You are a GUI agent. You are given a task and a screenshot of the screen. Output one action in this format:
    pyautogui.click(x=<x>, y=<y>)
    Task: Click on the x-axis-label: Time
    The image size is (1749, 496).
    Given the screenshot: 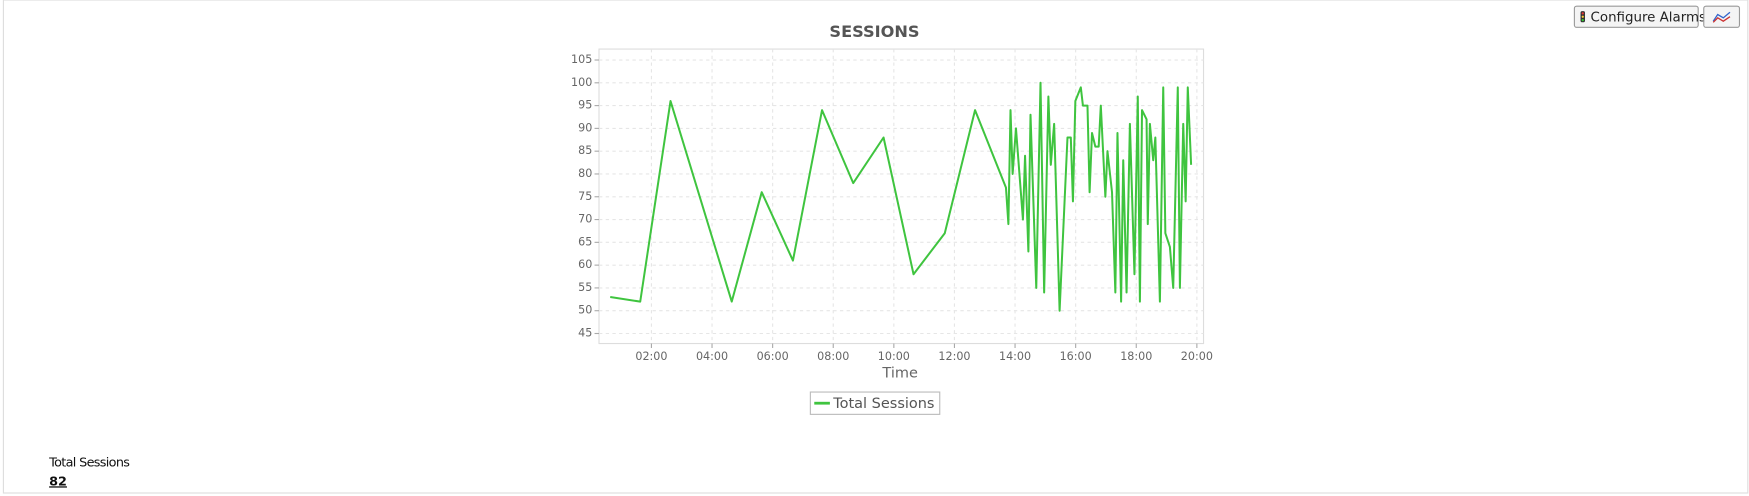 What is the action you would take?
    pyautogui.click(x=899, y=374)
    